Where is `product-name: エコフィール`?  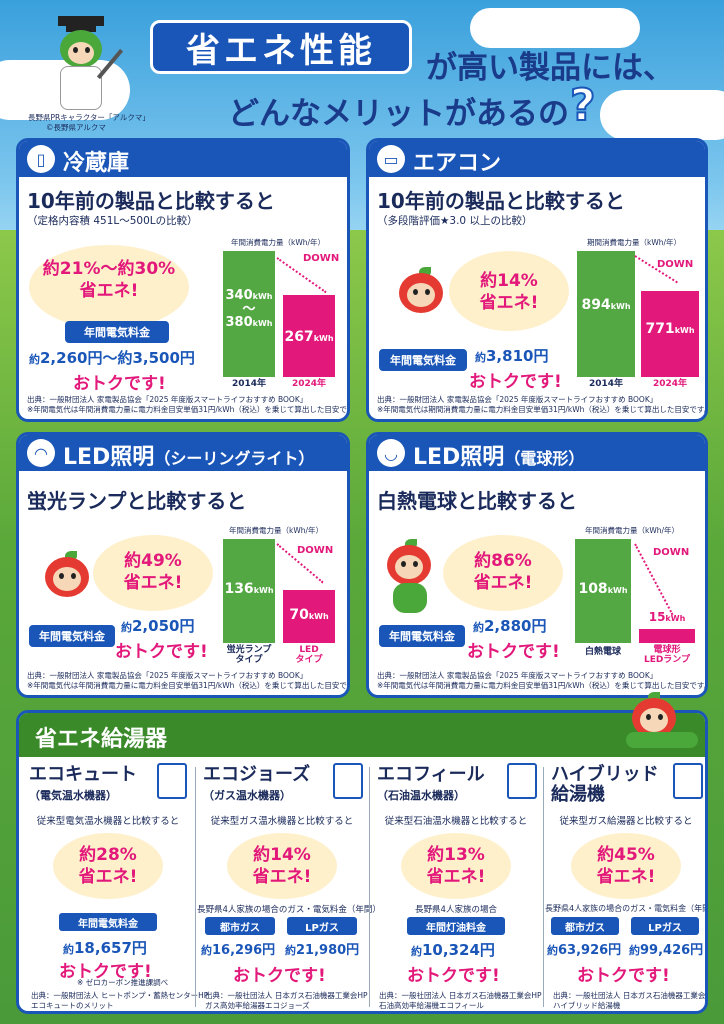 product-name: エコフィール is located at coordinates (431, 774).